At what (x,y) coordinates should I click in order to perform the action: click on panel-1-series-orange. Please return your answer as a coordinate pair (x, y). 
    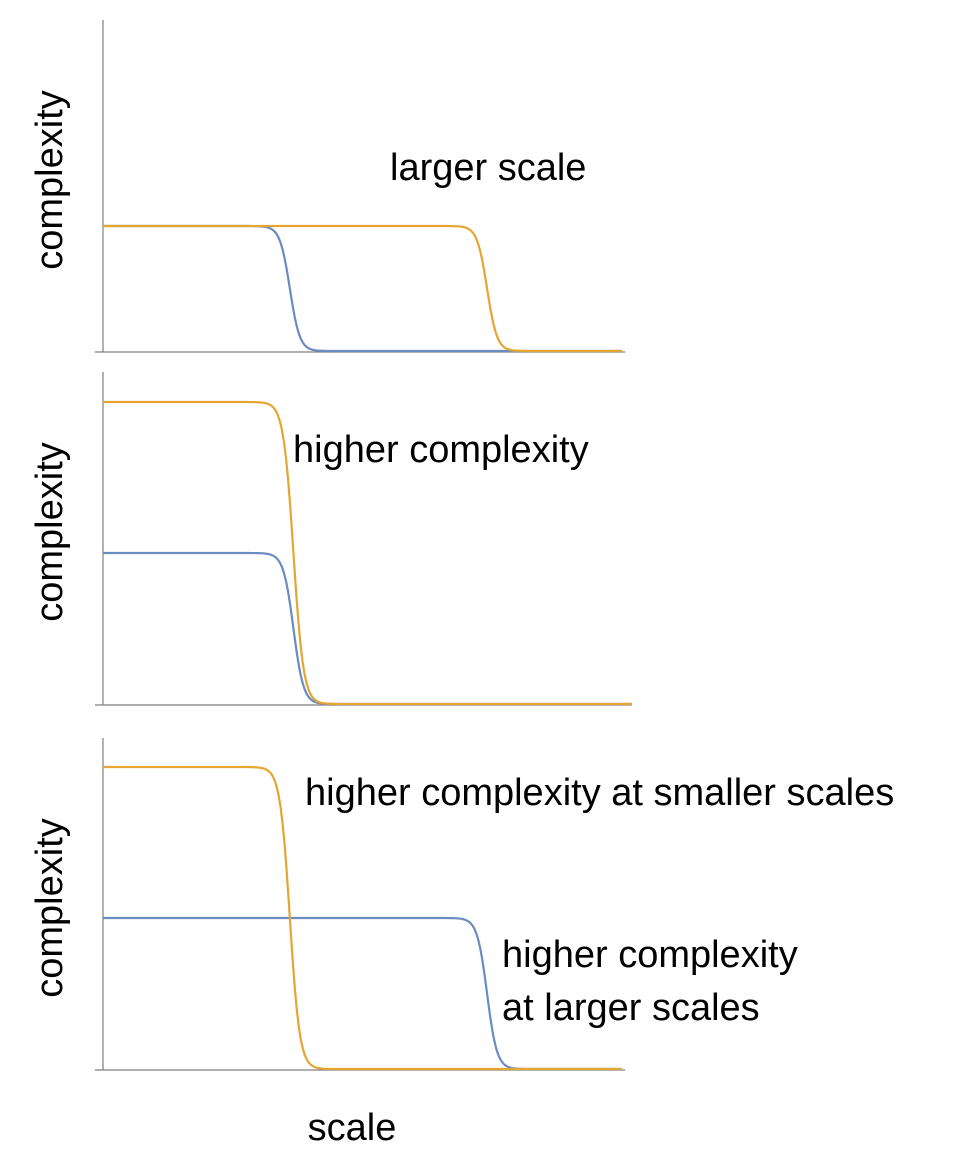
    Looking at the image, I should click on (362, 288).